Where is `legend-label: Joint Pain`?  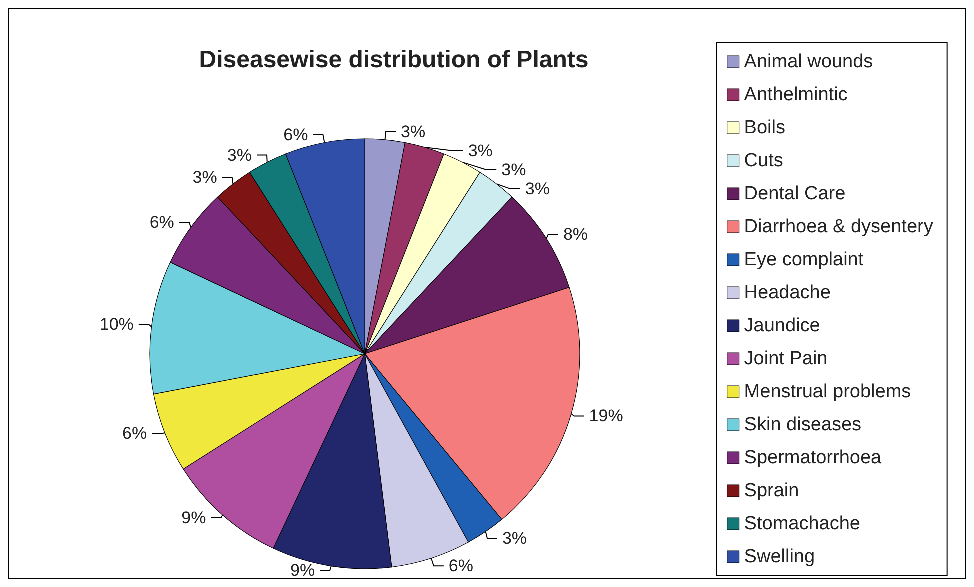 legend-label: Joint Pain is located at coordinates (786, 359).